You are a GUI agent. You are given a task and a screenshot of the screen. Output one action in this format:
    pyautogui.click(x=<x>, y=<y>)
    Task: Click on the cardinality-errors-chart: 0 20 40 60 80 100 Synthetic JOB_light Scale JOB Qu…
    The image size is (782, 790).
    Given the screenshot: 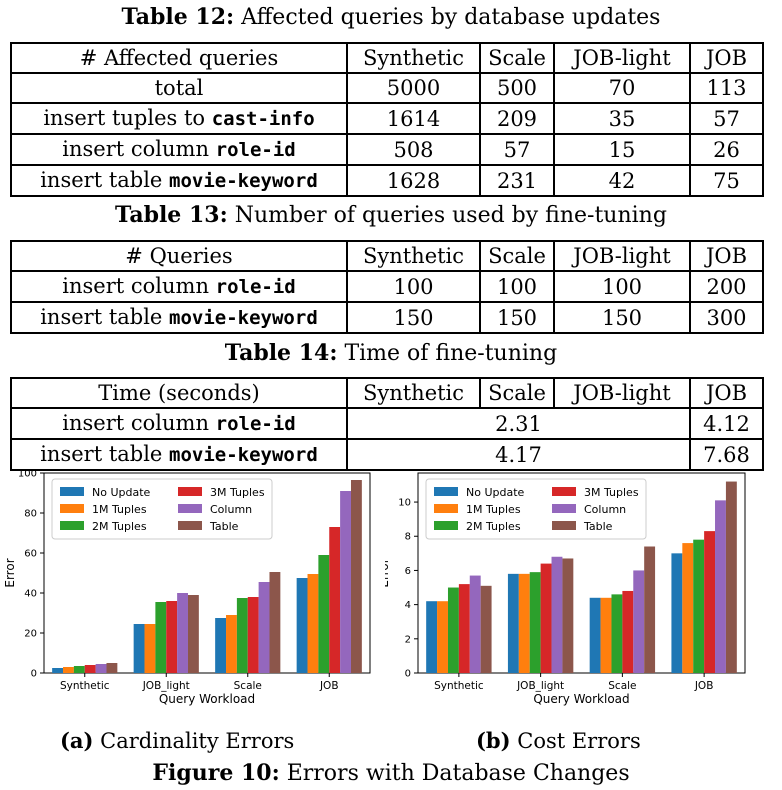 What is the action you would take?
    pyautogui.click(x=187, y=587)
    